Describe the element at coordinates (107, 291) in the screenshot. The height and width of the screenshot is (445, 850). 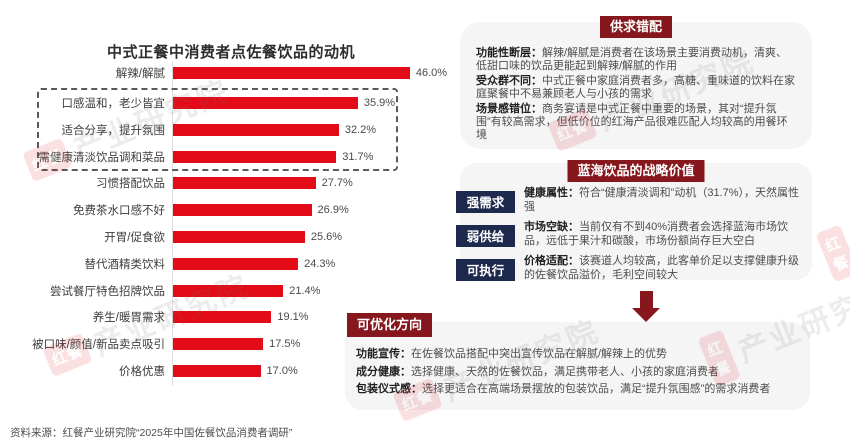
I see `bar-category-label: 尝试餐厅特色招牌饮品` at that location.